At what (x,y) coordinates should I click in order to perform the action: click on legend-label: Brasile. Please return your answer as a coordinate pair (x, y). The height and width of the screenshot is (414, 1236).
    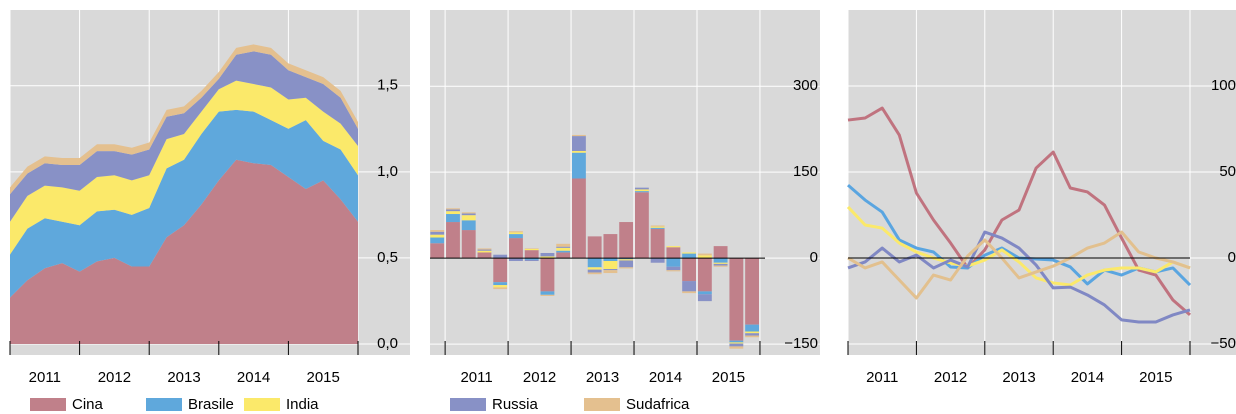
    Looking at the image, I should click on (211, 404).